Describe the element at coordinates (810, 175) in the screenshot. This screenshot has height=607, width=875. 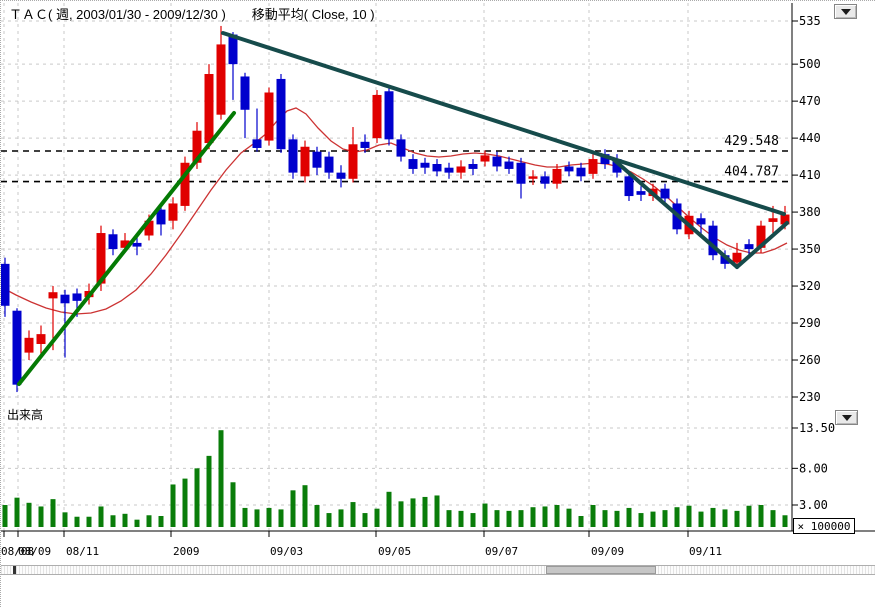
I see `price-tick-label: 410` at that location.